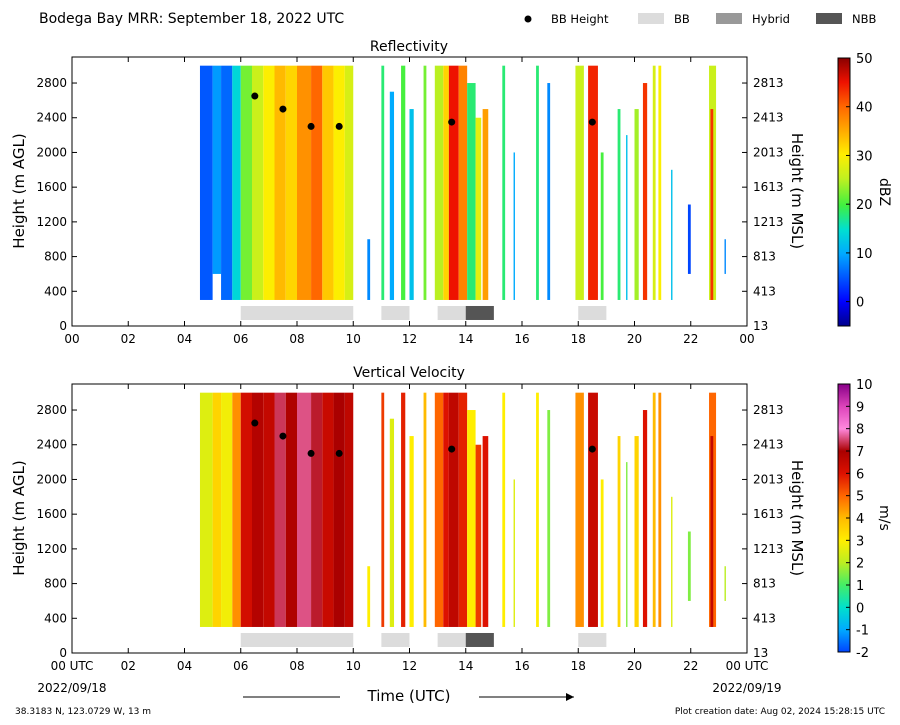  I want to click on colorbar-tick-label: 6, so click(860, 474).